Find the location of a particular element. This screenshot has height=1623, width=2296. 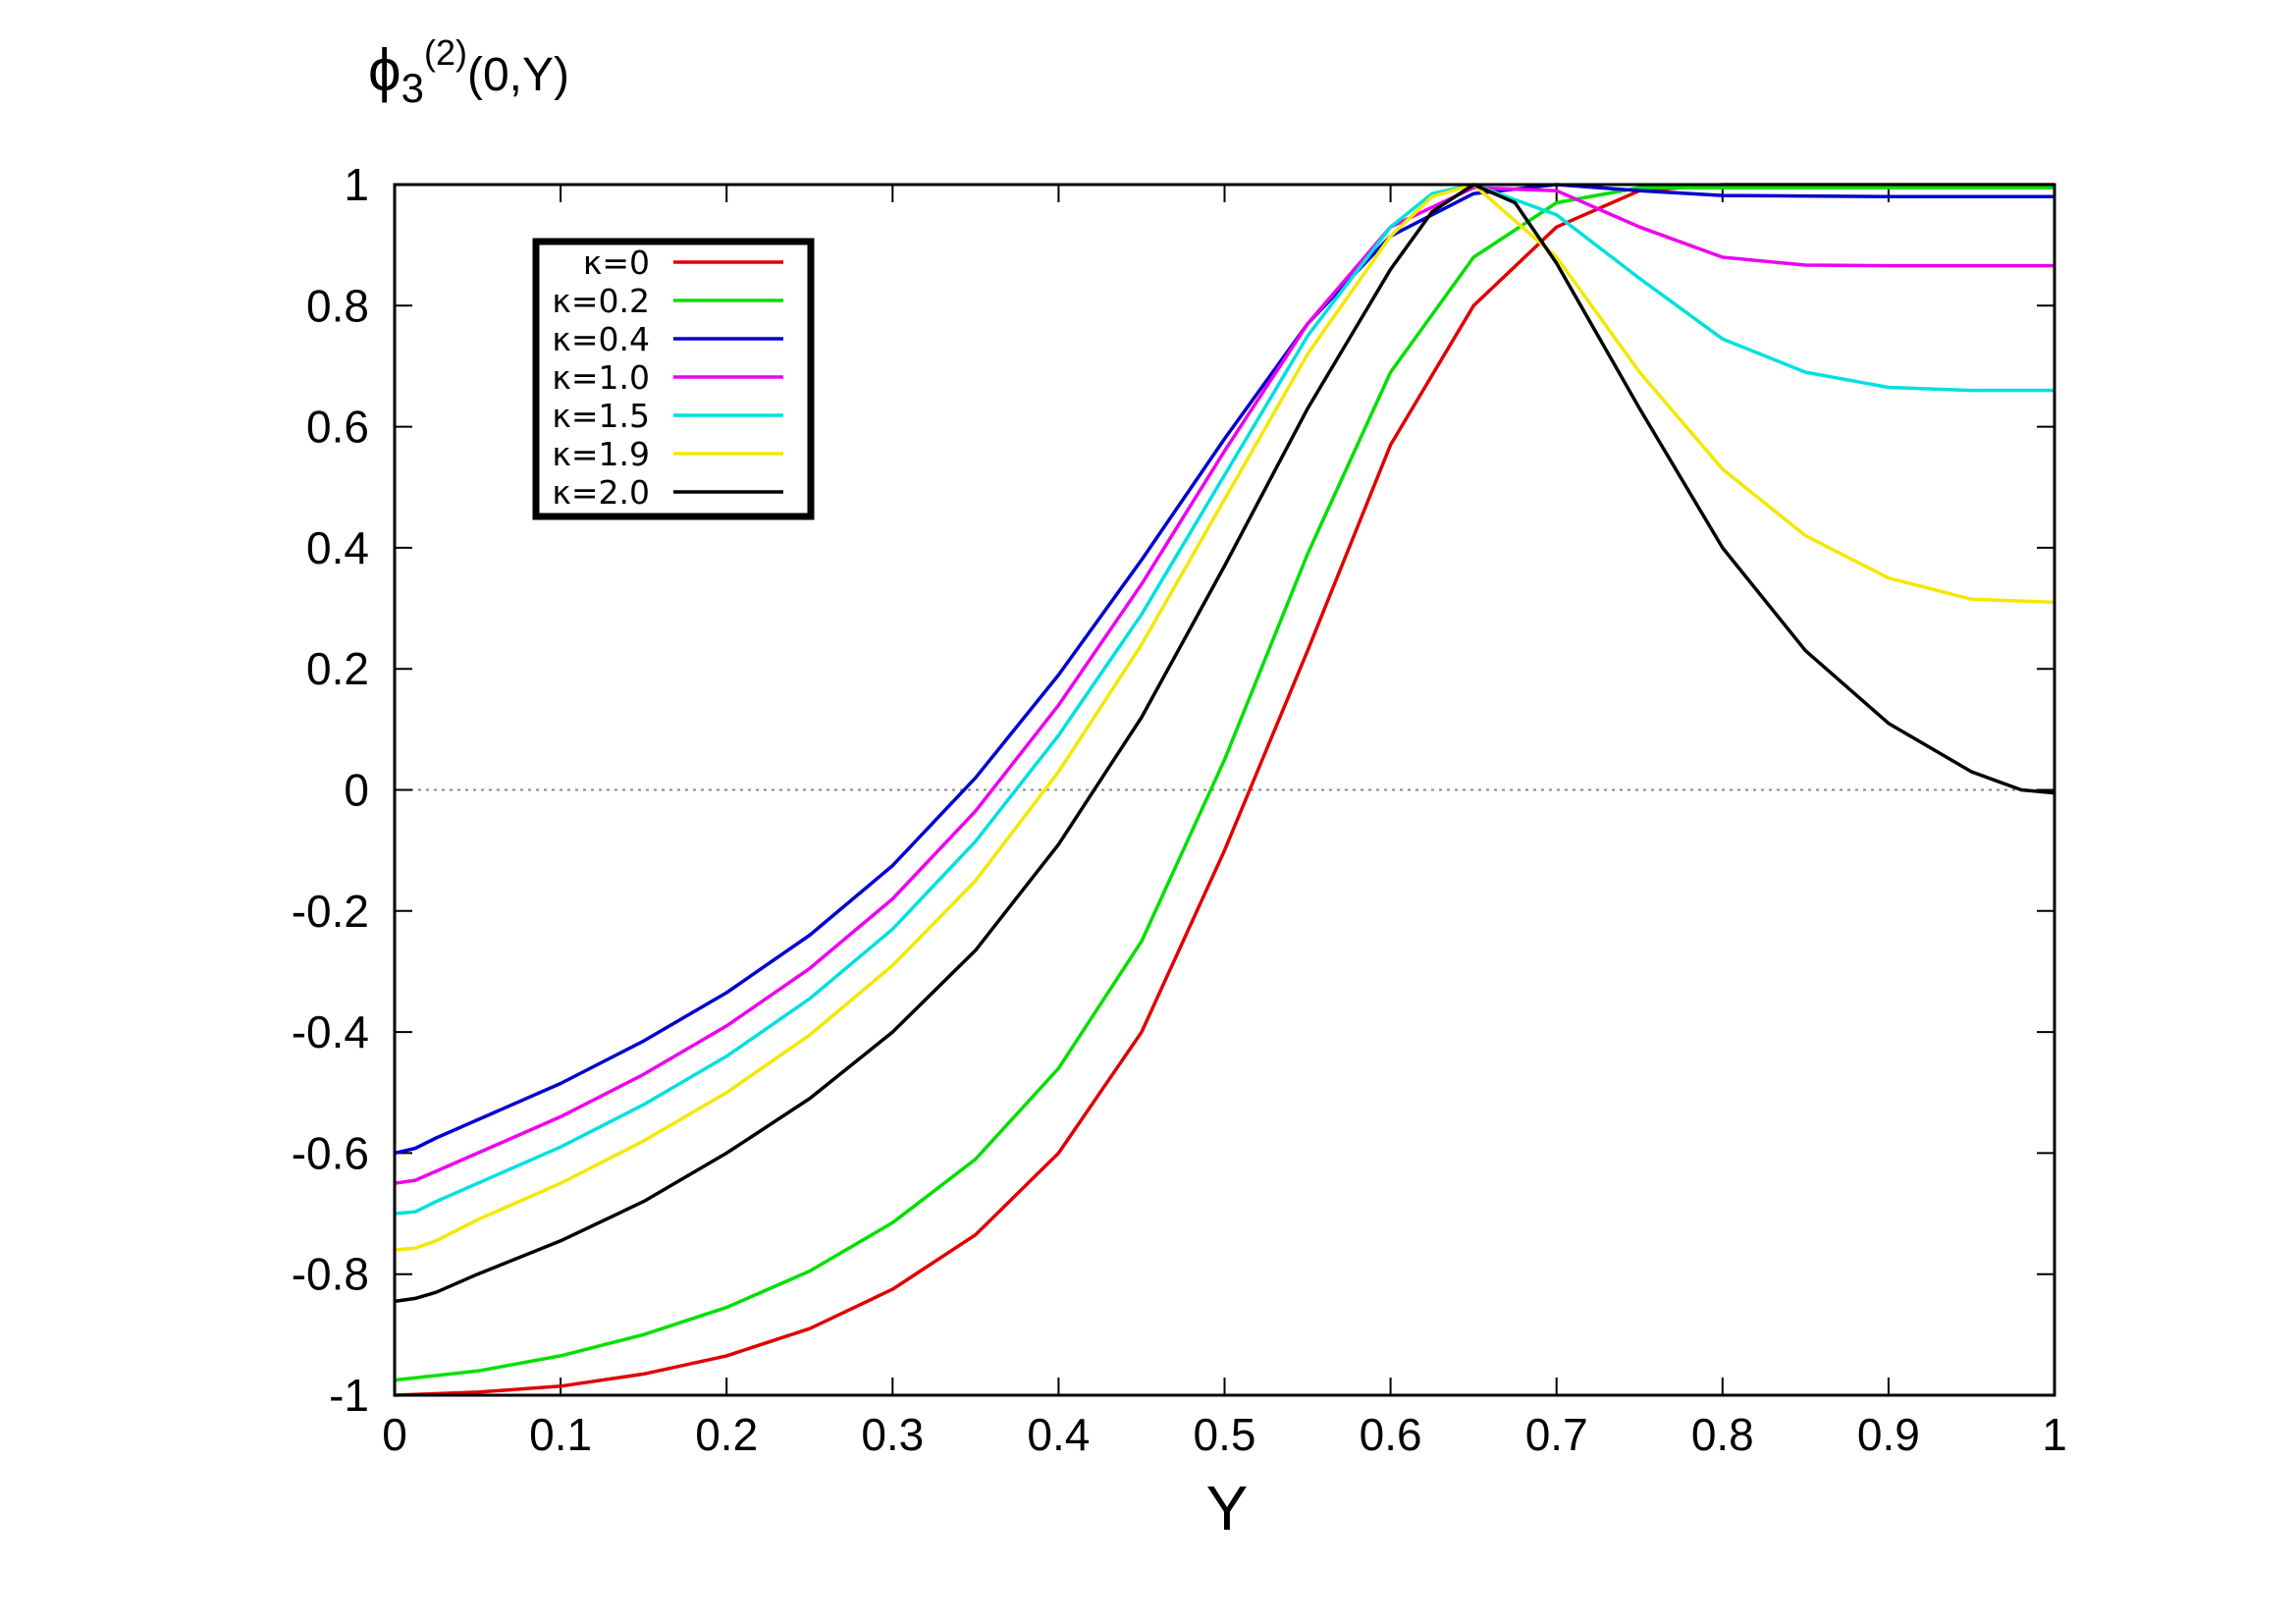

x-axis-title: Y is located at coordinates (1227, 1508).